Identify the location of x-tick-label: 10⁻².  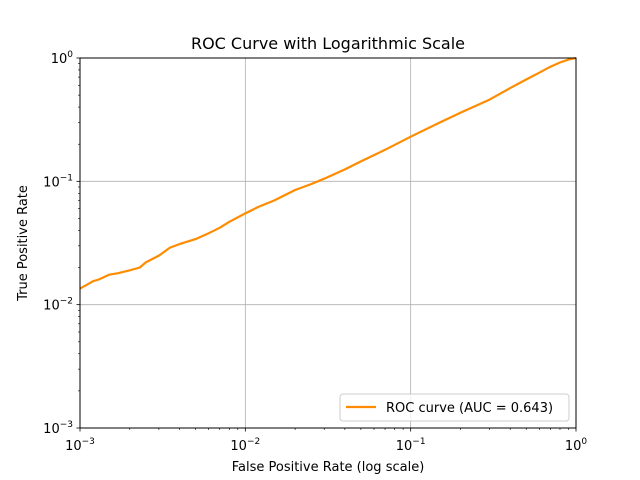
(245, 445).